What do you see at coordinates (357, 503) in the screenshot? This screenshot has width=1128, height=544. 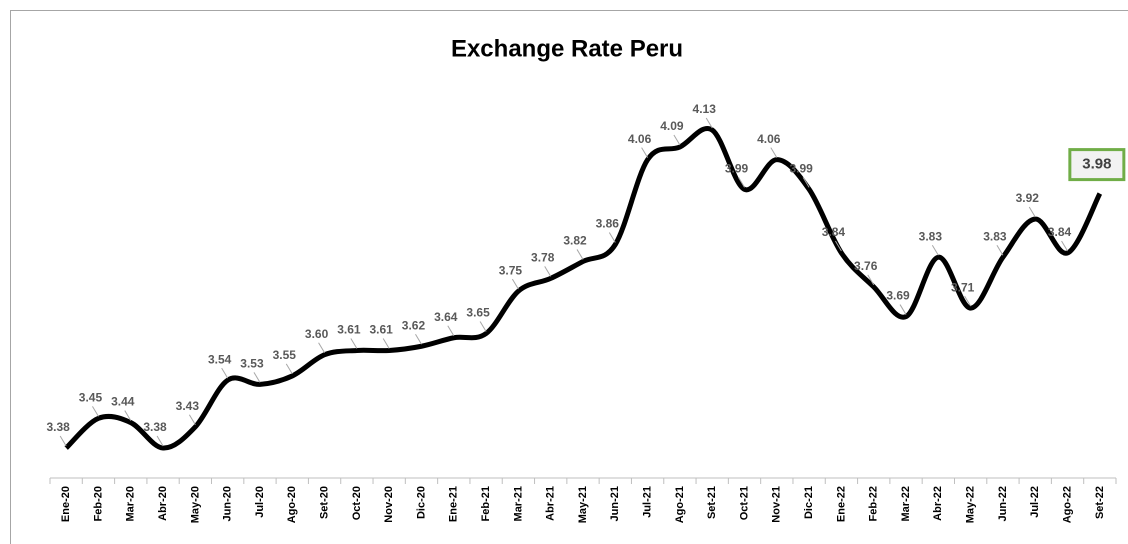 I see `x-tick-label: Oct-20` at bounding box center [357, 503].